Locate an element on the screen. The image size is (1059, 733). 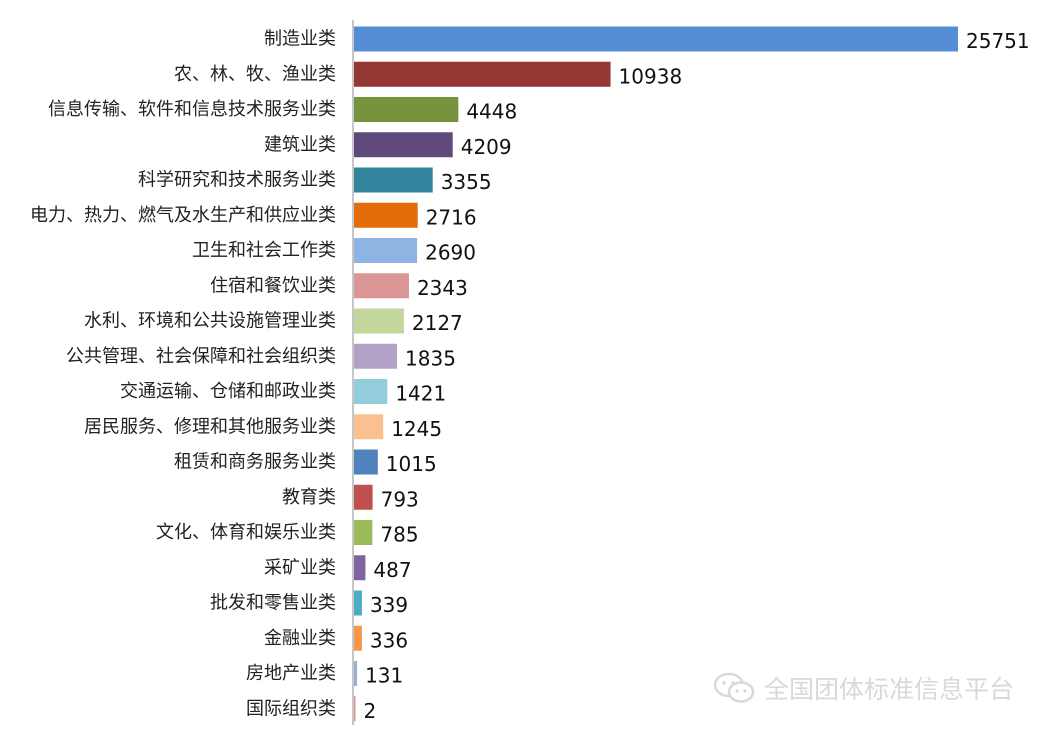
category-label: 住宿和餐饮业类 is located at coordinates (273, 285).